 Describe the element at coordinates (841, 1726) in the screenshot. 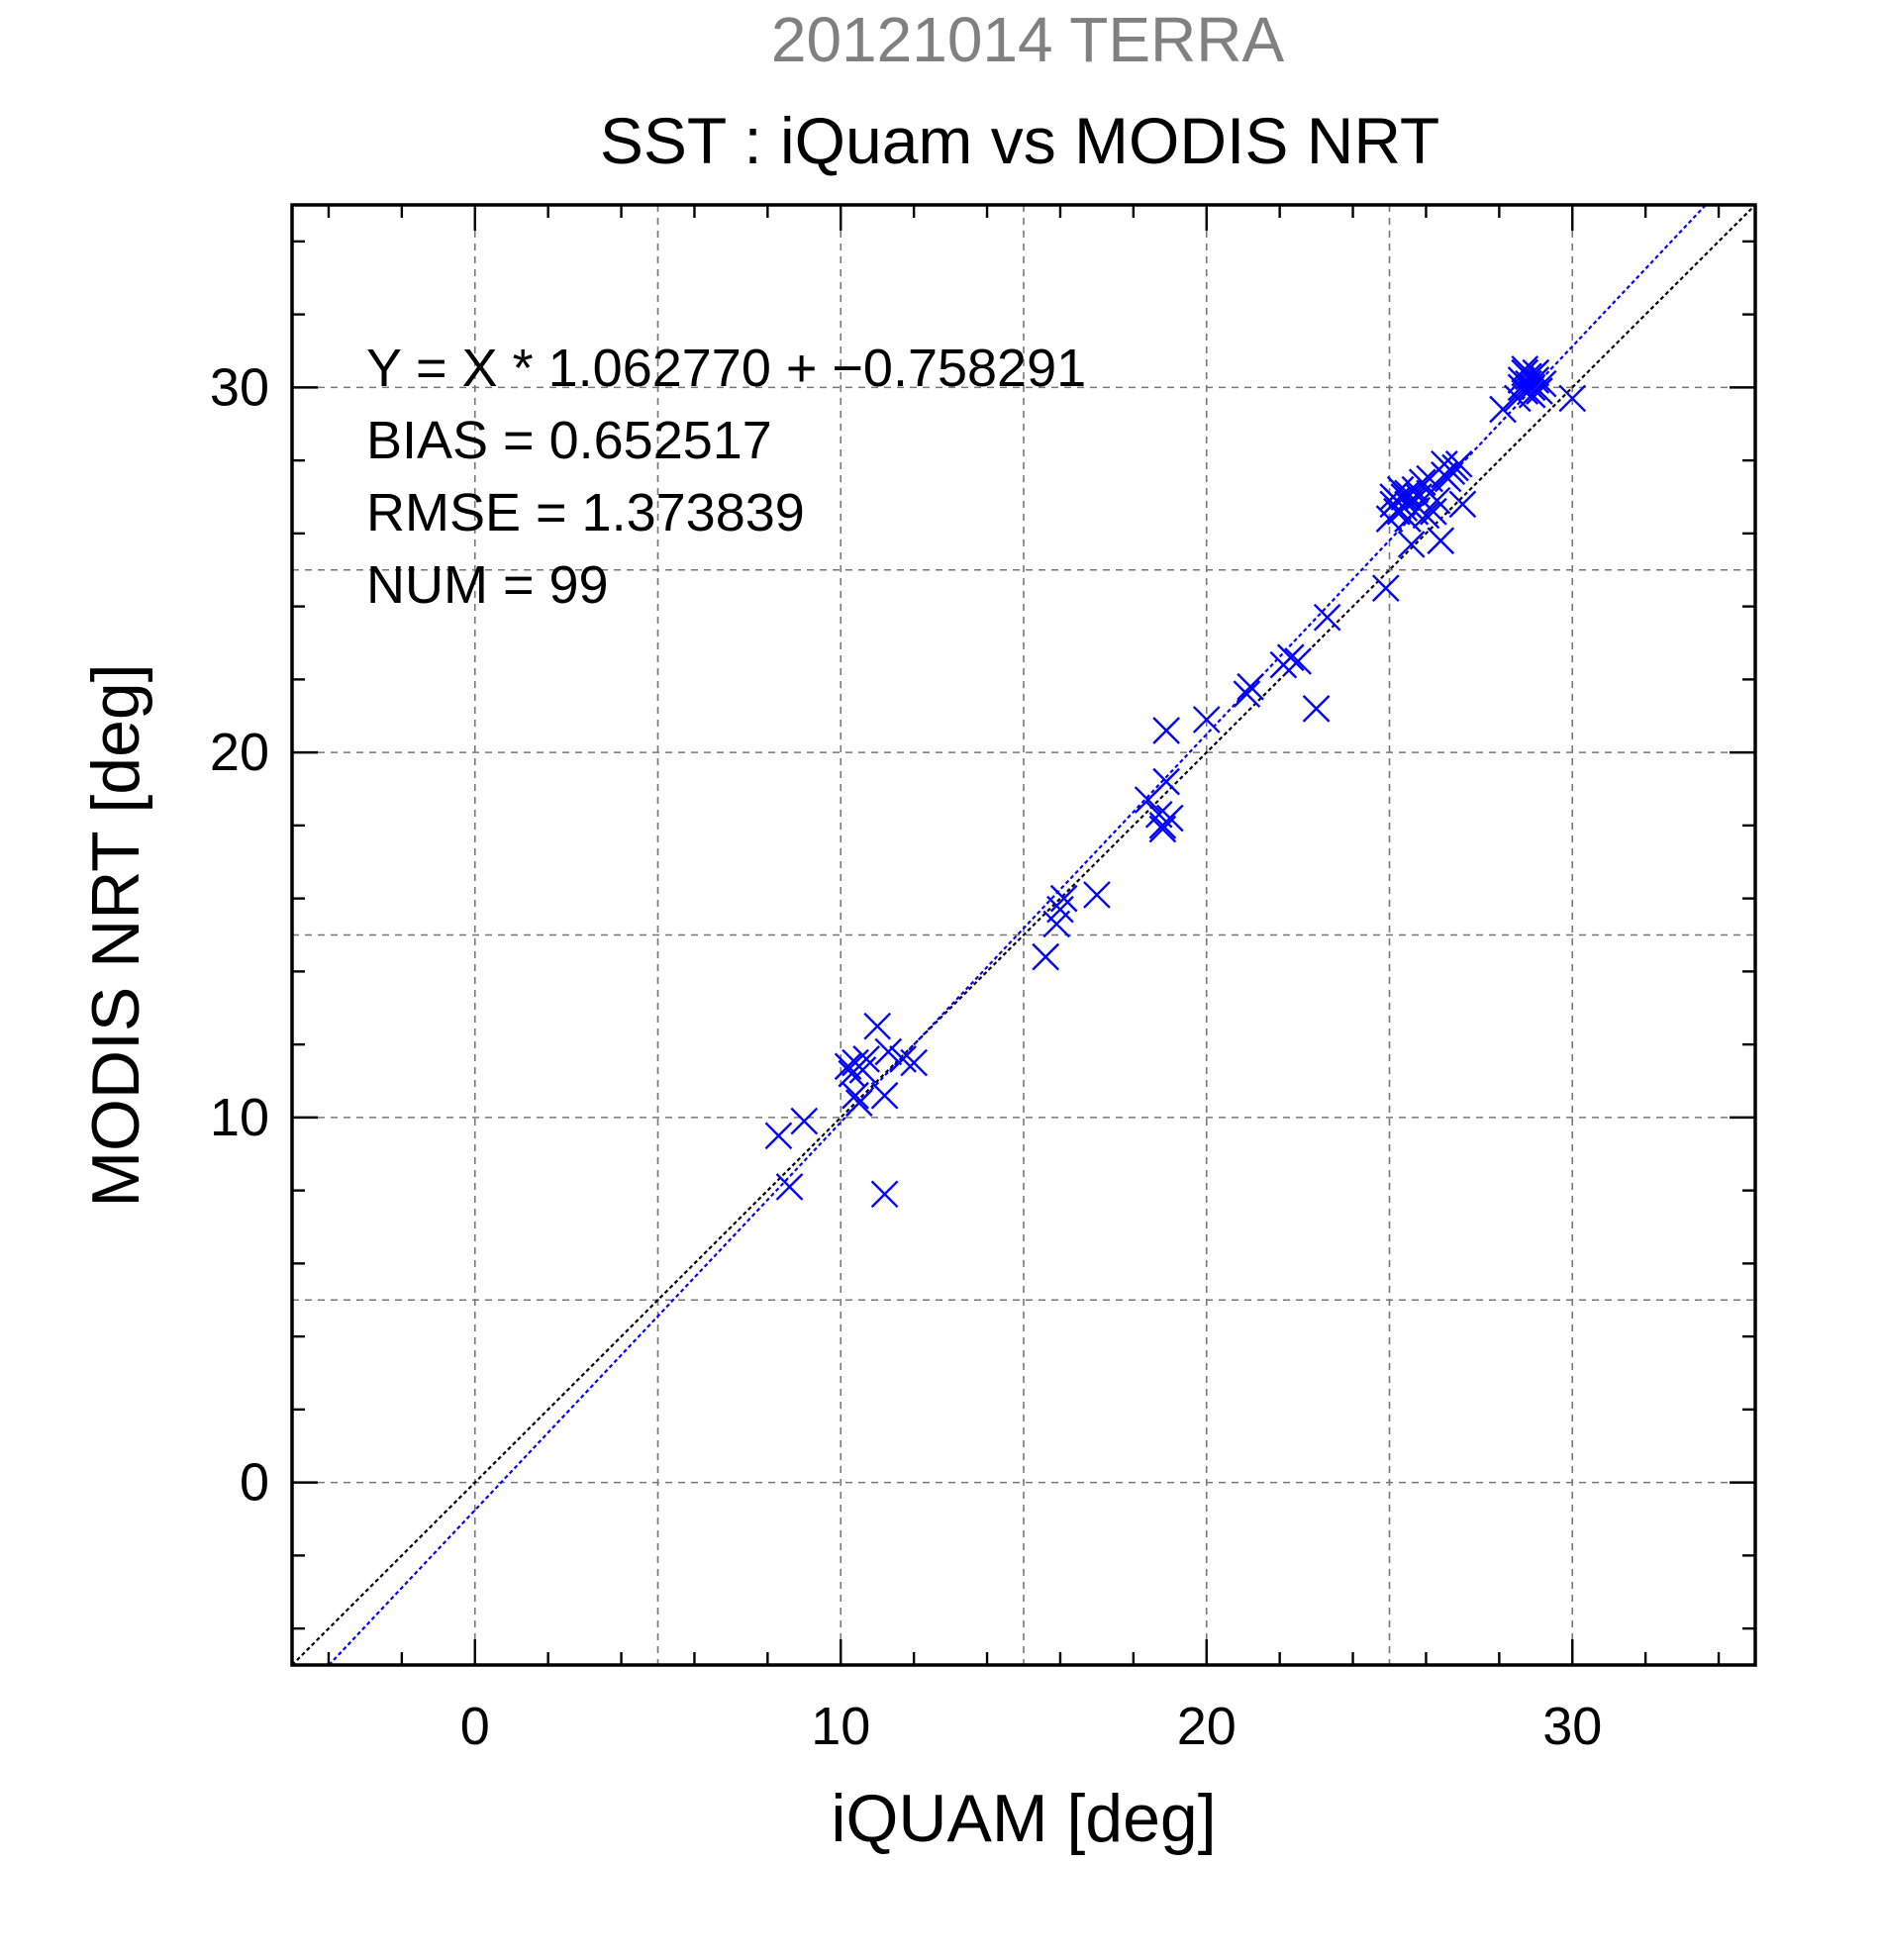

I see `x-tick-label: 10` at that location.